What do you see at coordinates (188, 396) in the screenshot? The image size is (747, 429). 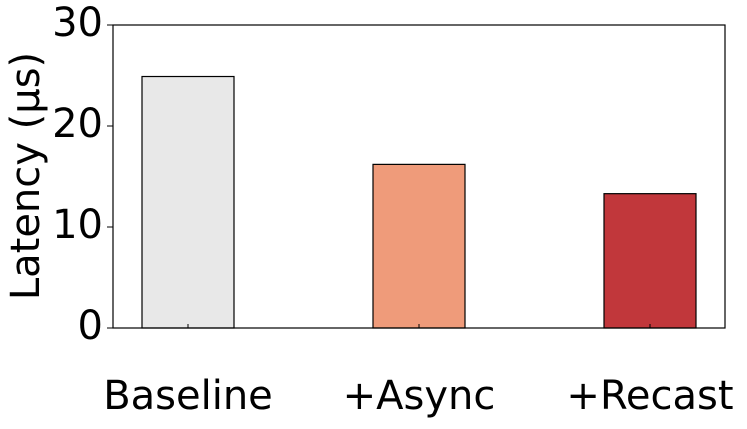 I see `x-tick-label: Baseline` at bounding box center [188, 396].